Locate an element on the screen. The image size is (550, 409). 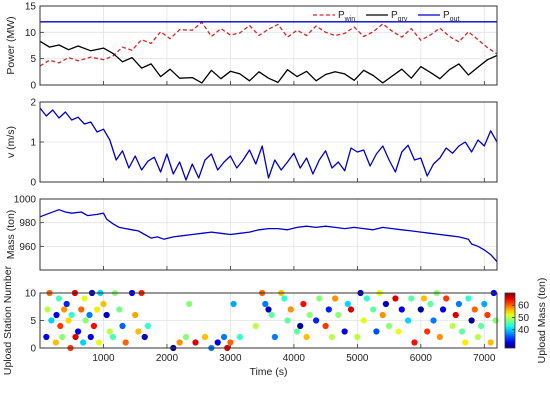
y-tick-label: 2 is located at coordinates (33, 103).